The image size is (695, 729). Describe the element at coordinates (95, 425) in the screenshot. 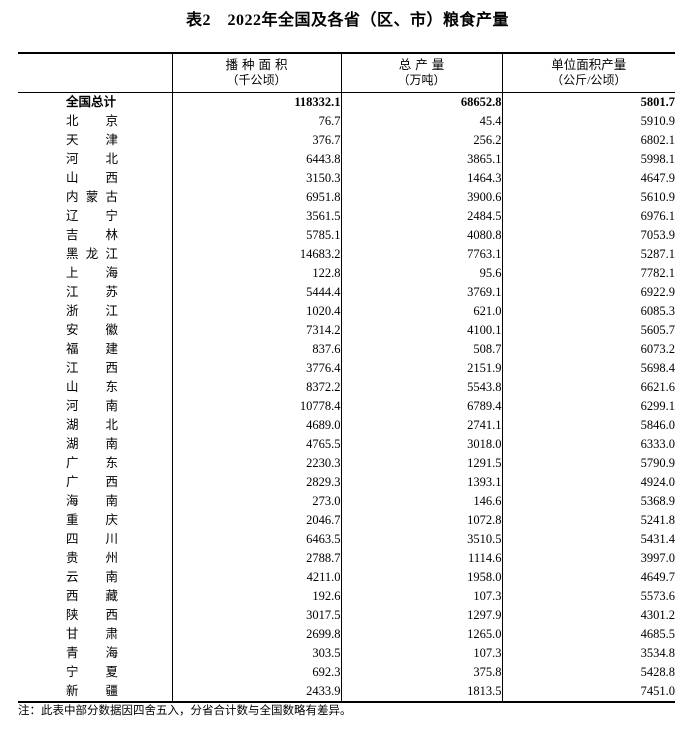

I see `row-region-cell: 湖北` at that location.